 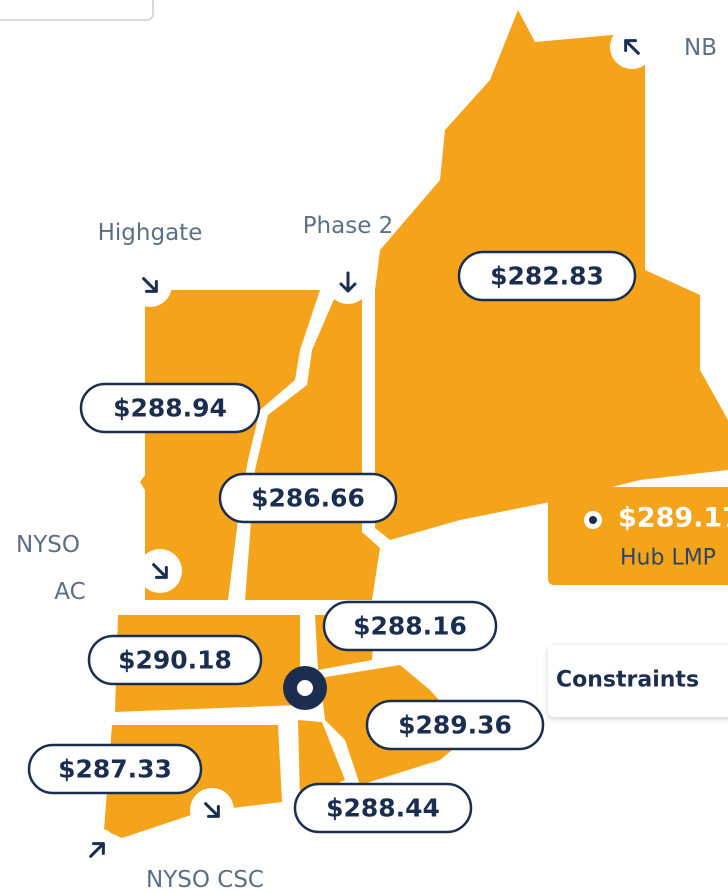 I want to click on zone-price: $290.18, so click(x=175, y=660).